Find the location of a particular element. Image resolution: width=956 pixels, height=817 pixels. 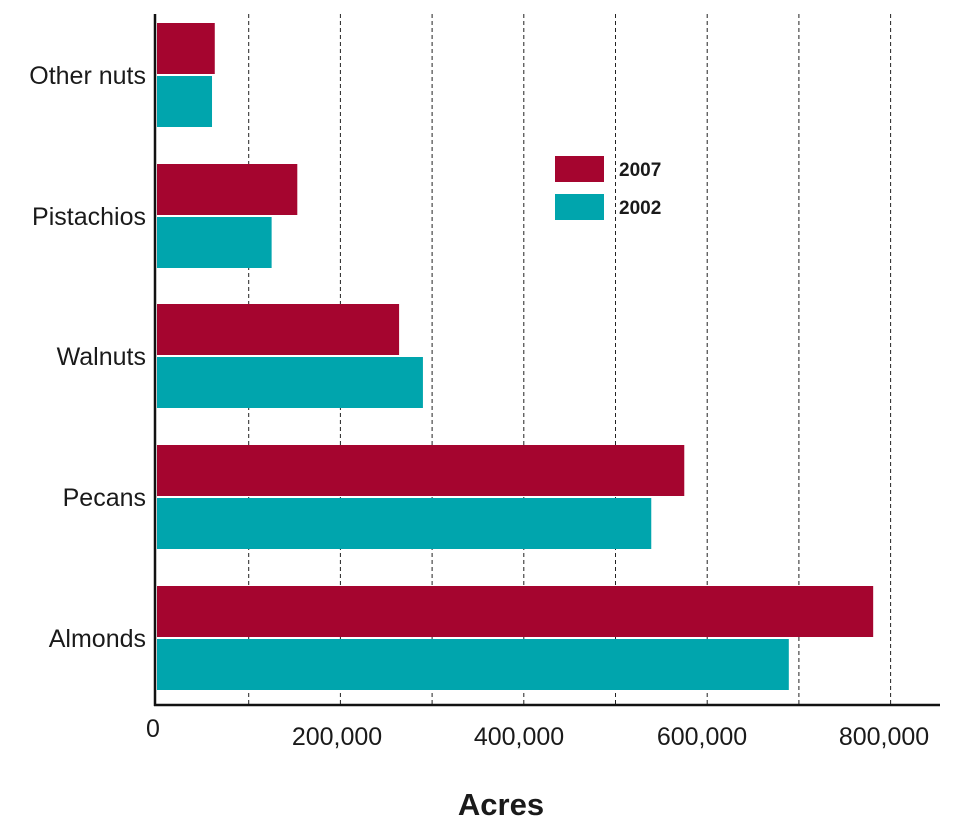

bar-2007-walnuts is located at coordinates (278, 329).